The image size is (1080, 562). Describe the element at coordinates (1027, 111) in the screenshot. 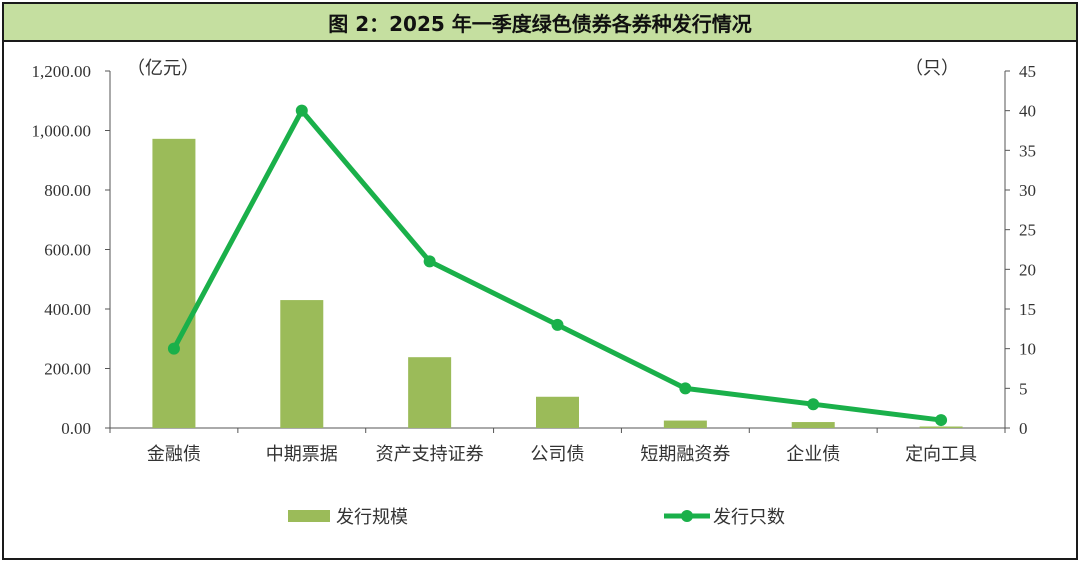

I see `right-tick-label: 40` at that location.